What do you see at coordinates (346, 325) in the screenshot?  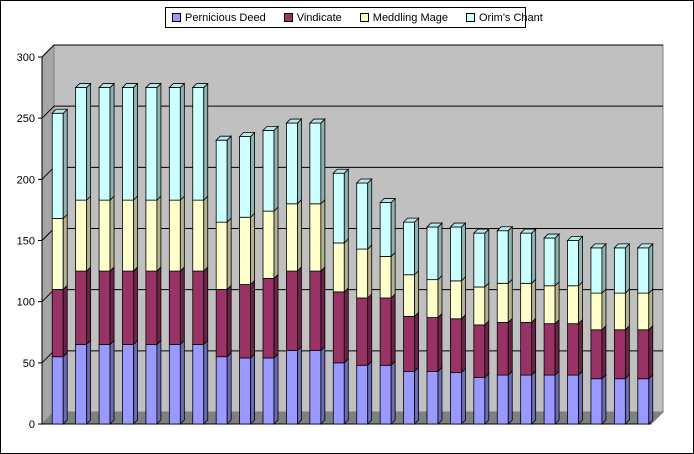 I see `bar-vindicate-13-side` at bounding box center [346, 325].